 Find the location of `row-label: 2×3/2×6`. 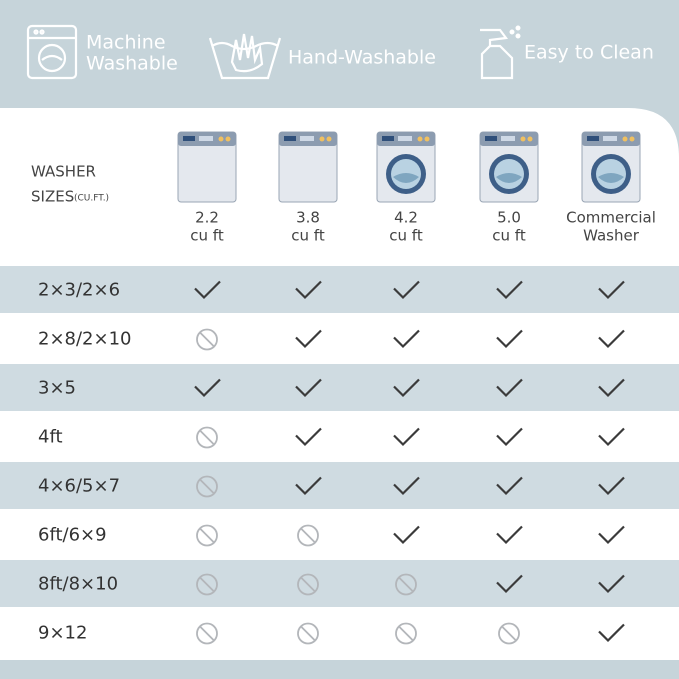

row-label: 2×3/2×6 is located at coordinates (79, 290).